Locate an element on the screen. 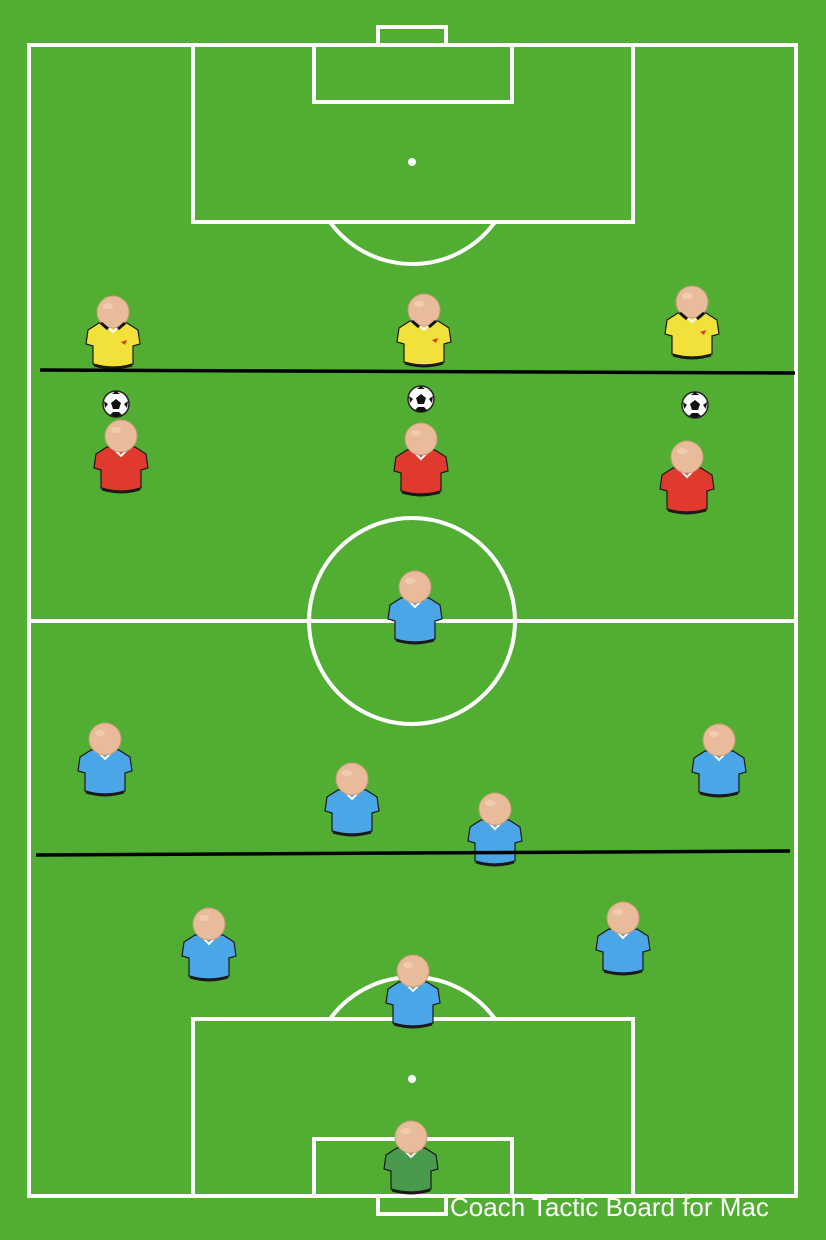 Image resolution: width=826 pixels, height=1240 pixels. player-blue-right-mid is located at coordinates (719, 760).